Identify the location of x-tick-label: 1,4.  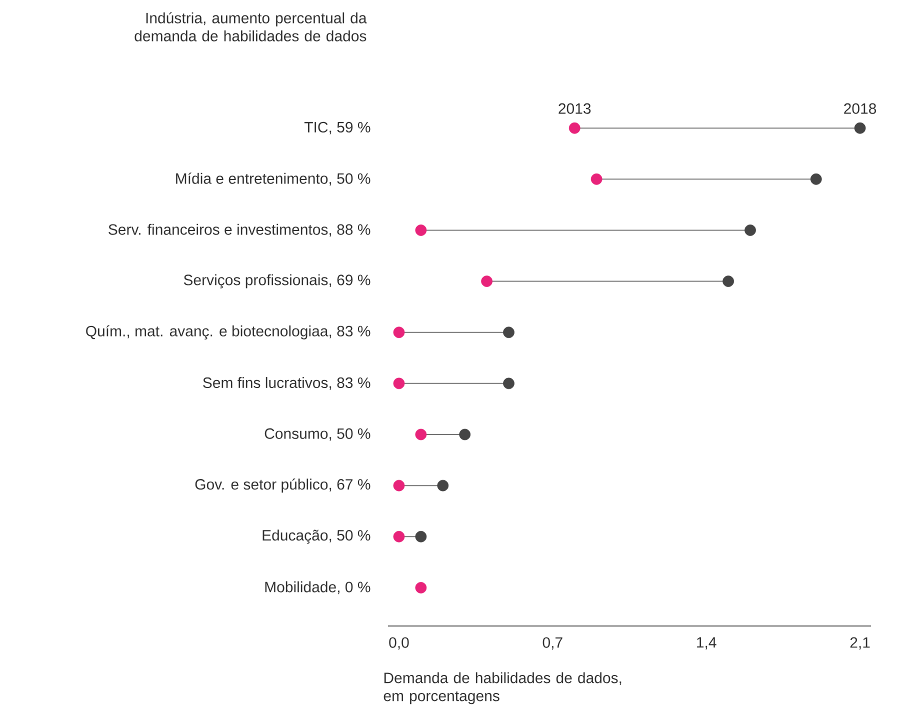
(706, 643).